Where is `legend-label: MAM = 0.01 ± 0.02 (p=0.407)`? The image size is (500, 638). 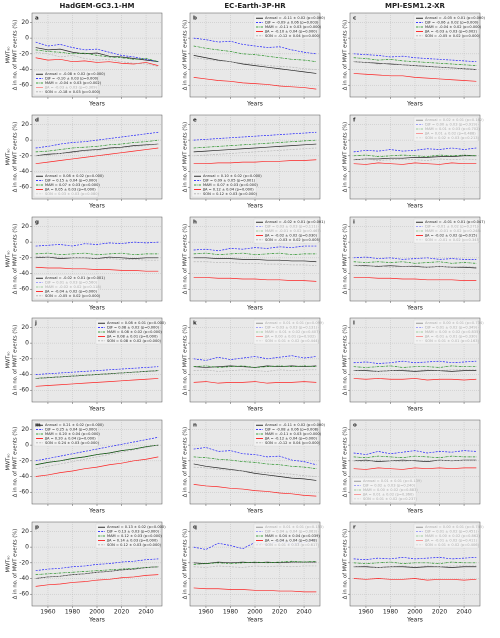
legend-label: MAM = 0.01 ± 0.02 (p=0.407) is located at coordinates (292, 332).